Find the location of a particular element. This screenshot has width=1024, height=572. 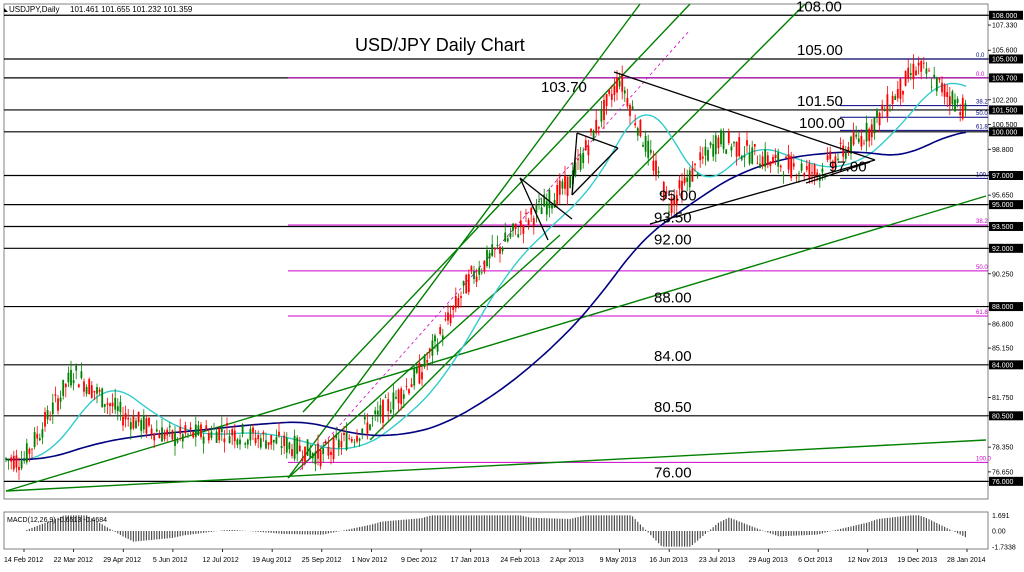

y-tick-label: 101.500 is located at coordinates (1004, 110).